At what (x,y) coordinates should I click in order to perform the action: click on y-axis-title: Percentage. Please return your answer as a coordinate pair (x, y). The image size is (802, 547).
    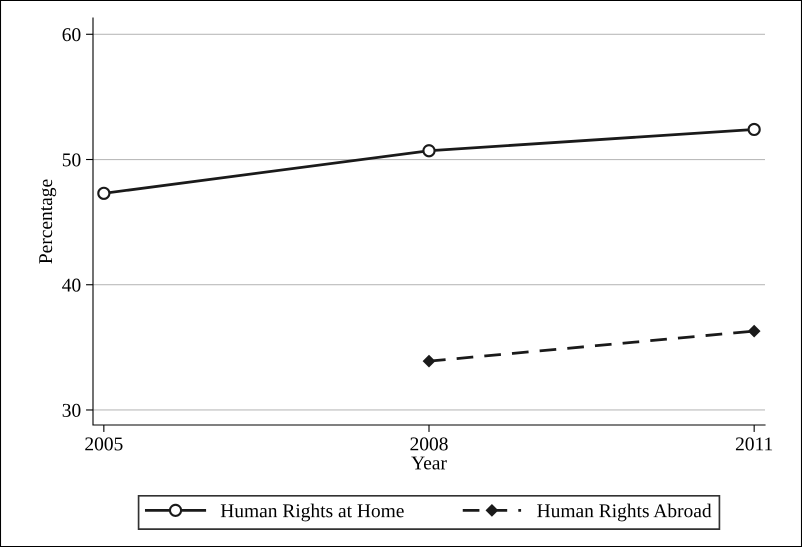
    Looking at the image, I should click on (47, 222).